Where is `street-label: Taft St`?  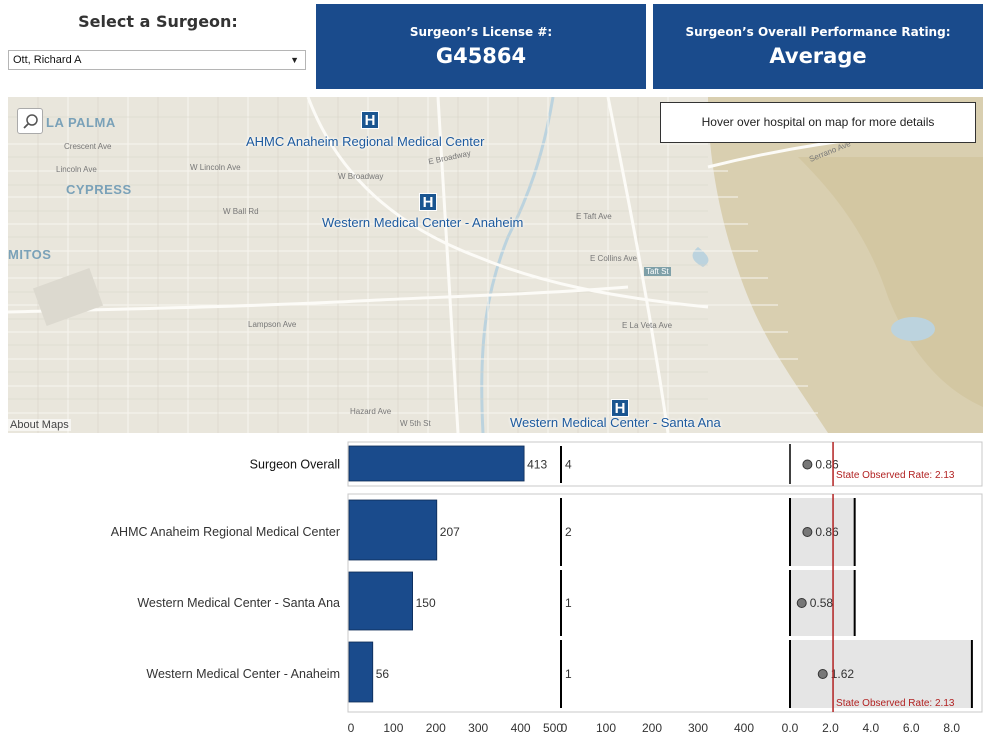 street-label: Taft St is located at coordinates (657, 271).